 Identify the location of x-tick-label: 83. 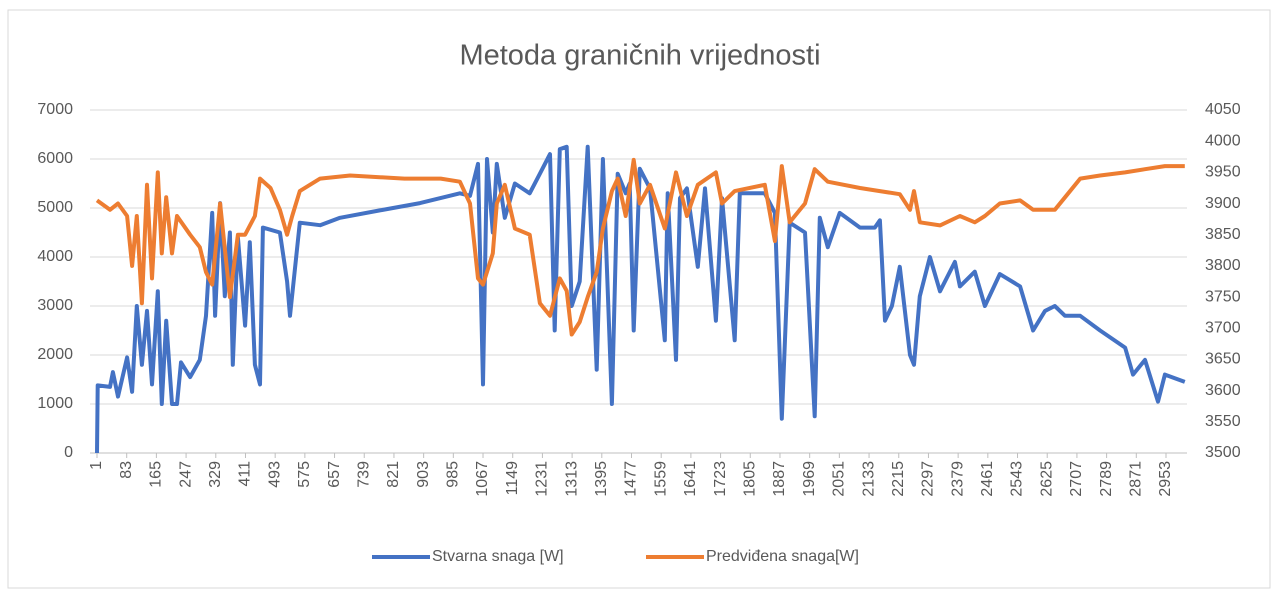
(126, 470).